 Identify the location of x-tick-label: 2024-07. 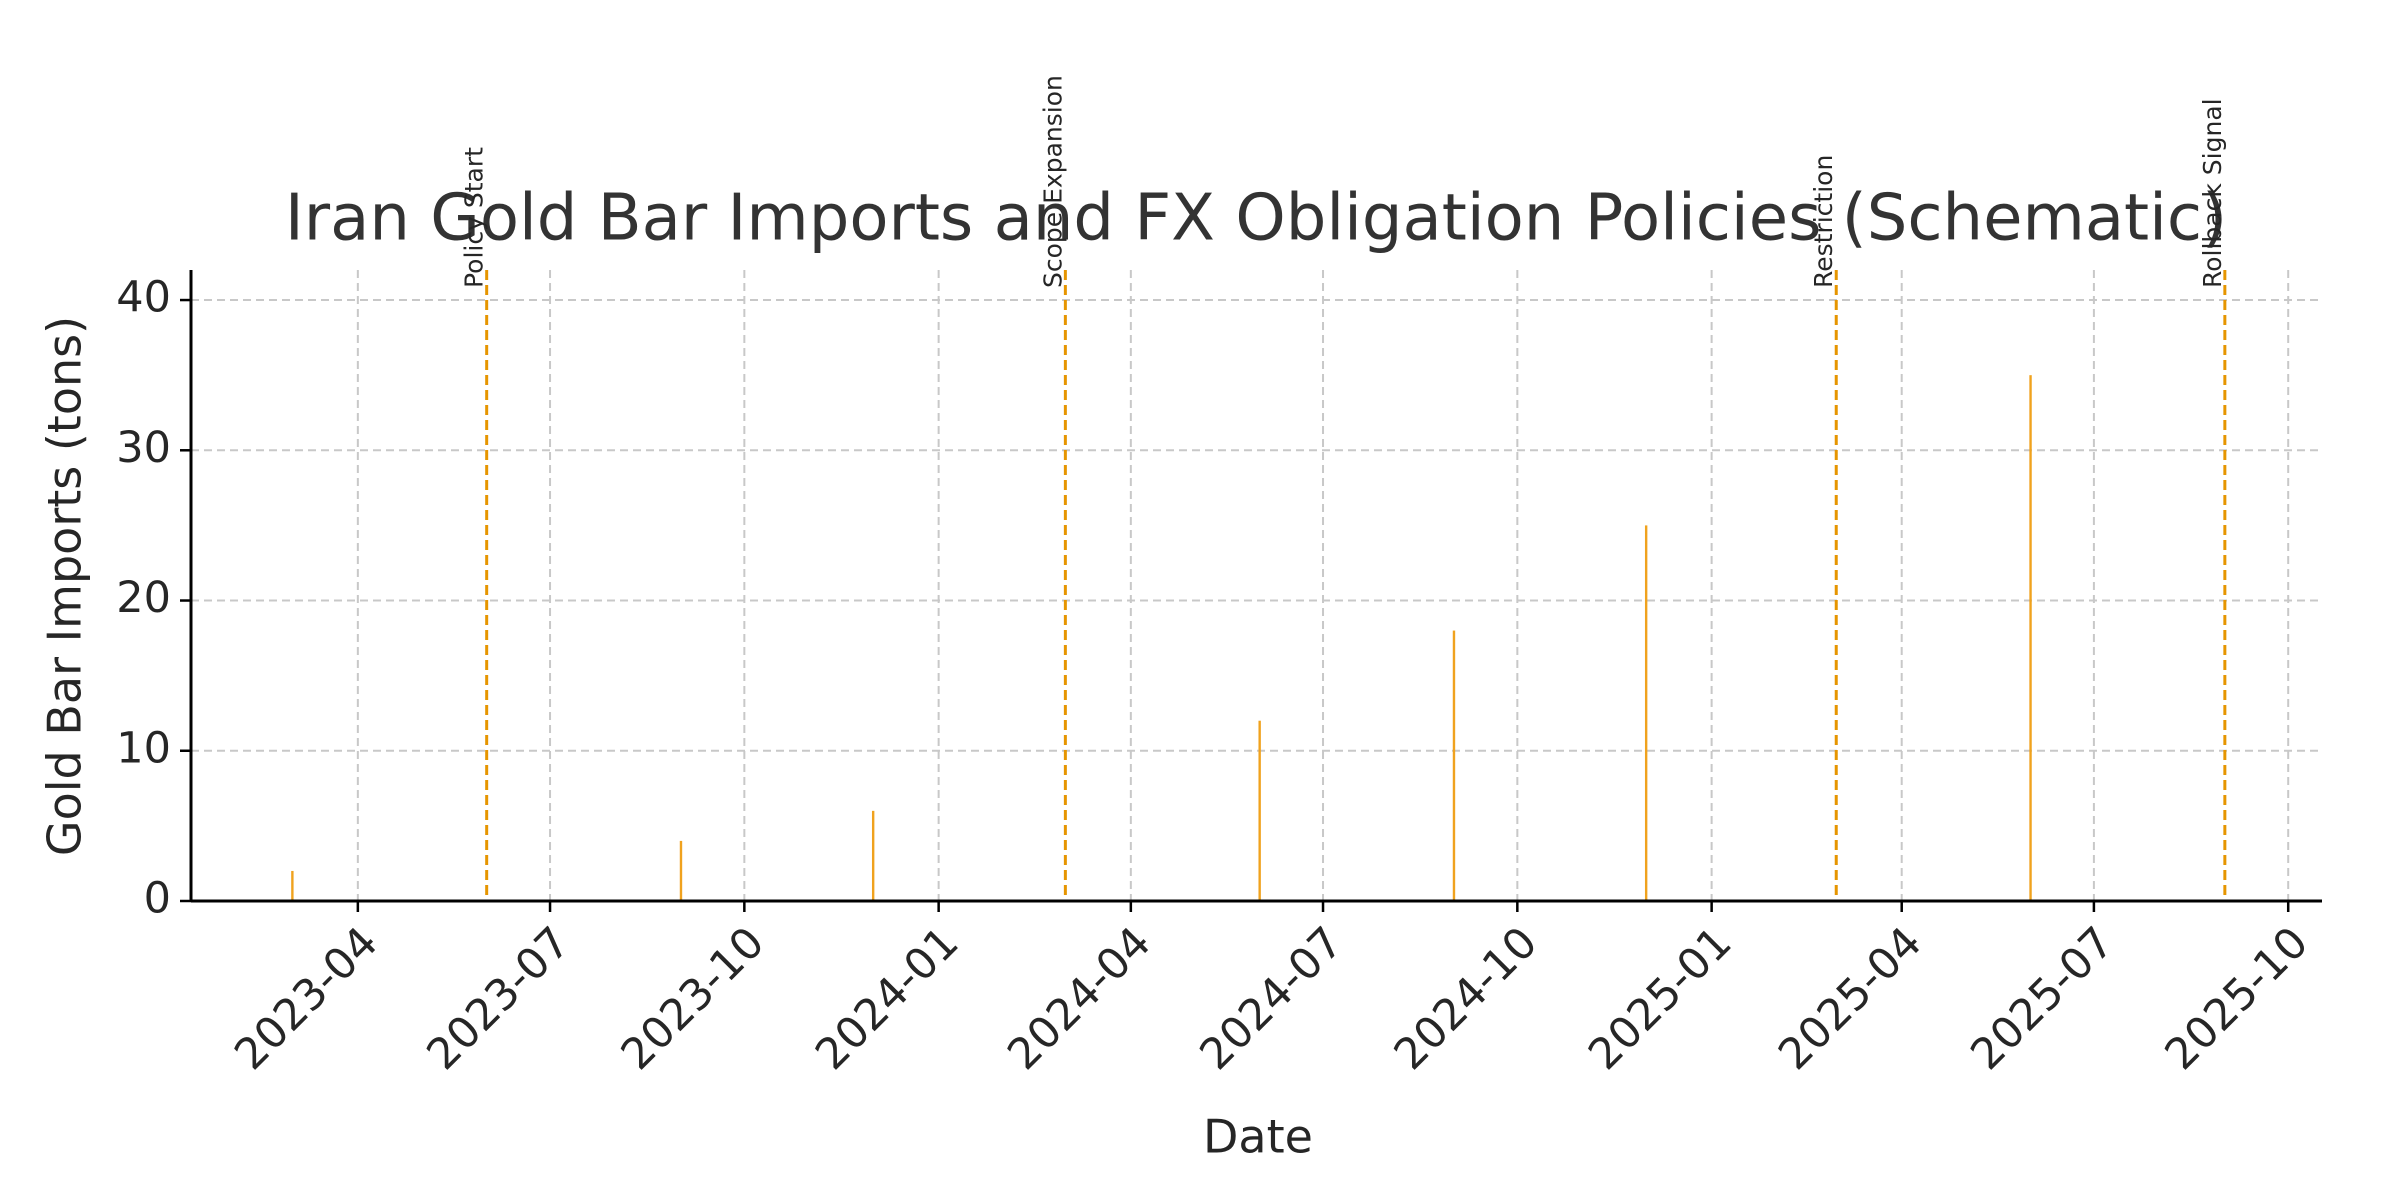
(1272, 999).